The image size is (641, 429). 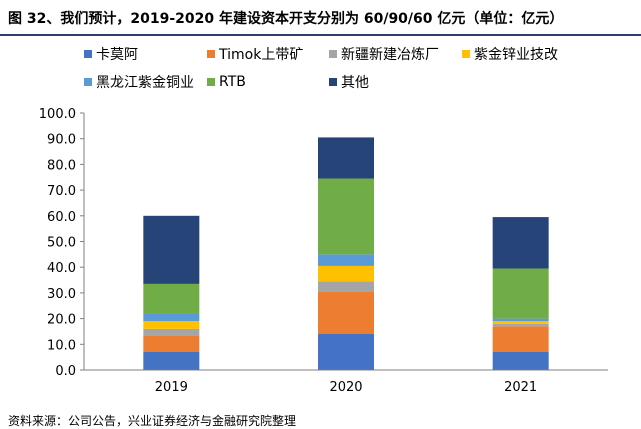 I want to click on legend-label: 新疆新建冶炼厂, so click(x=390, y=55).